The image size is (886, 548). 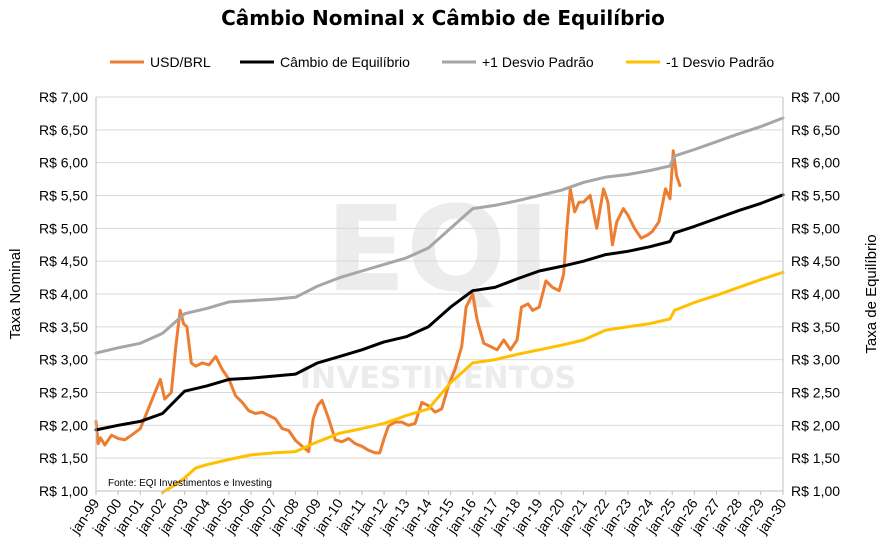 I want to click on y-tick-label-right: R$ 3,50, so click(x=815, y=327).